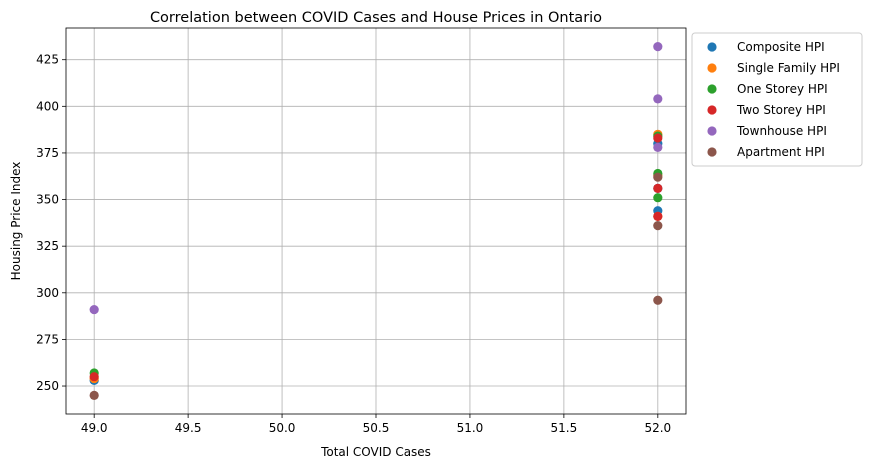  Describe the element at coordinates (788, 68) in the screenshot. I see `legend-label-single-family-hpi: Single Family HPI` at that location.